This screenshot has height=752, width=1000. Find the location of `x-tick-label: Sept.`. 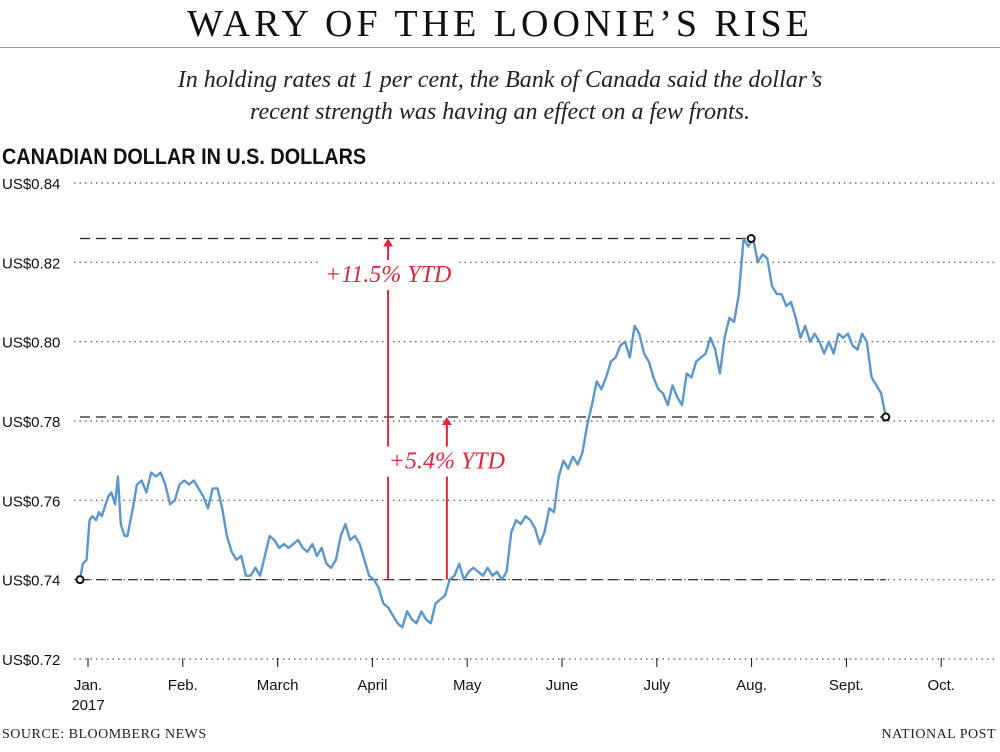

x-tick-label: Sept. is located at coordinates (846, 685).